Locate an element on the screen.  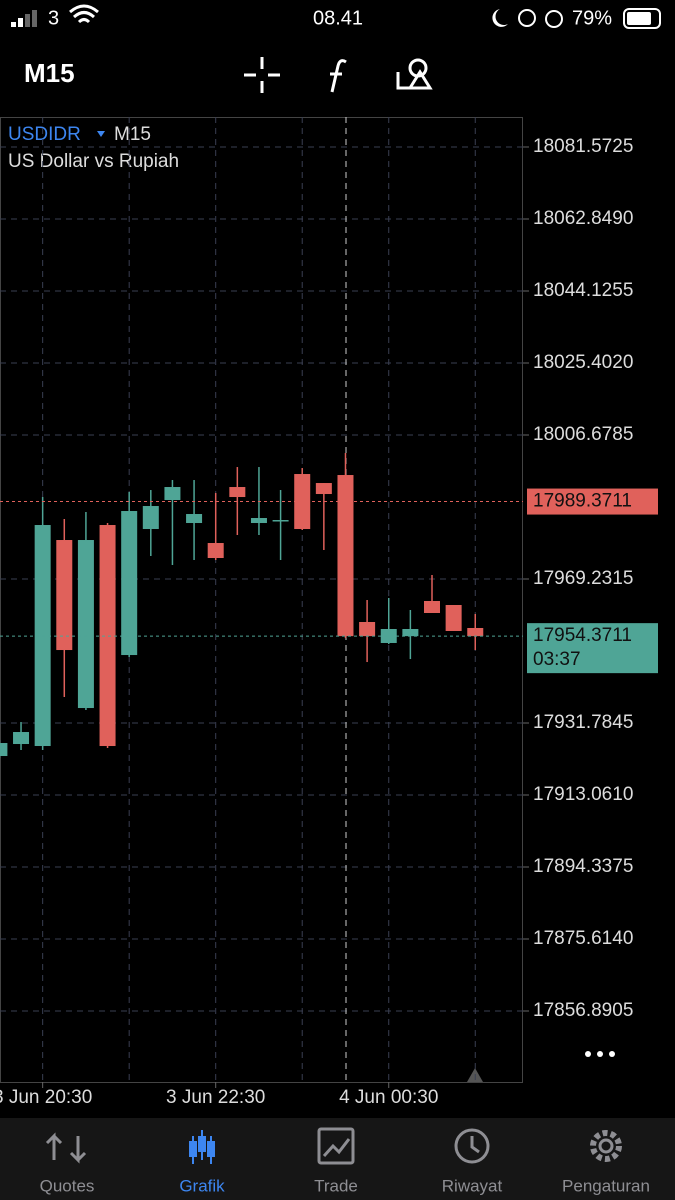
indicators-icon is located at coordinates (338, 76).